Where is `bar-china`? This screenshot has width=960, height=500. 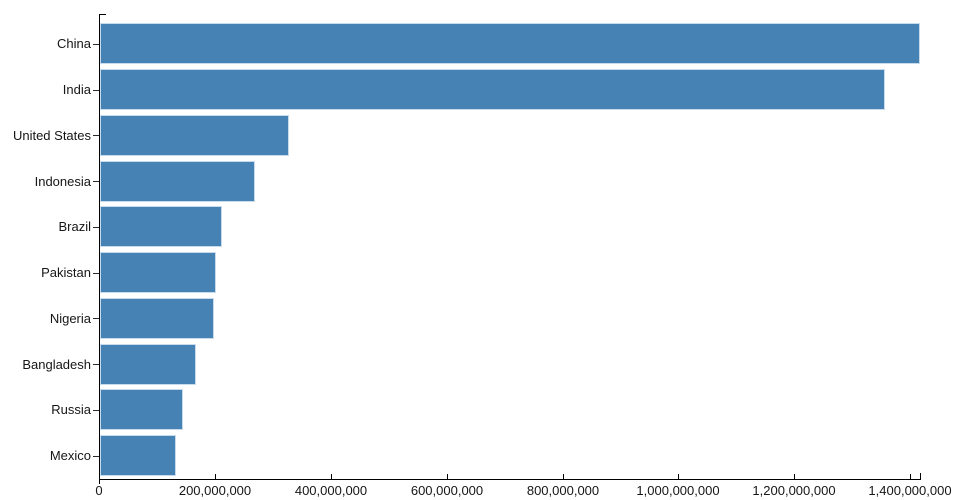
bar-china is located at coordinates (510, 44).